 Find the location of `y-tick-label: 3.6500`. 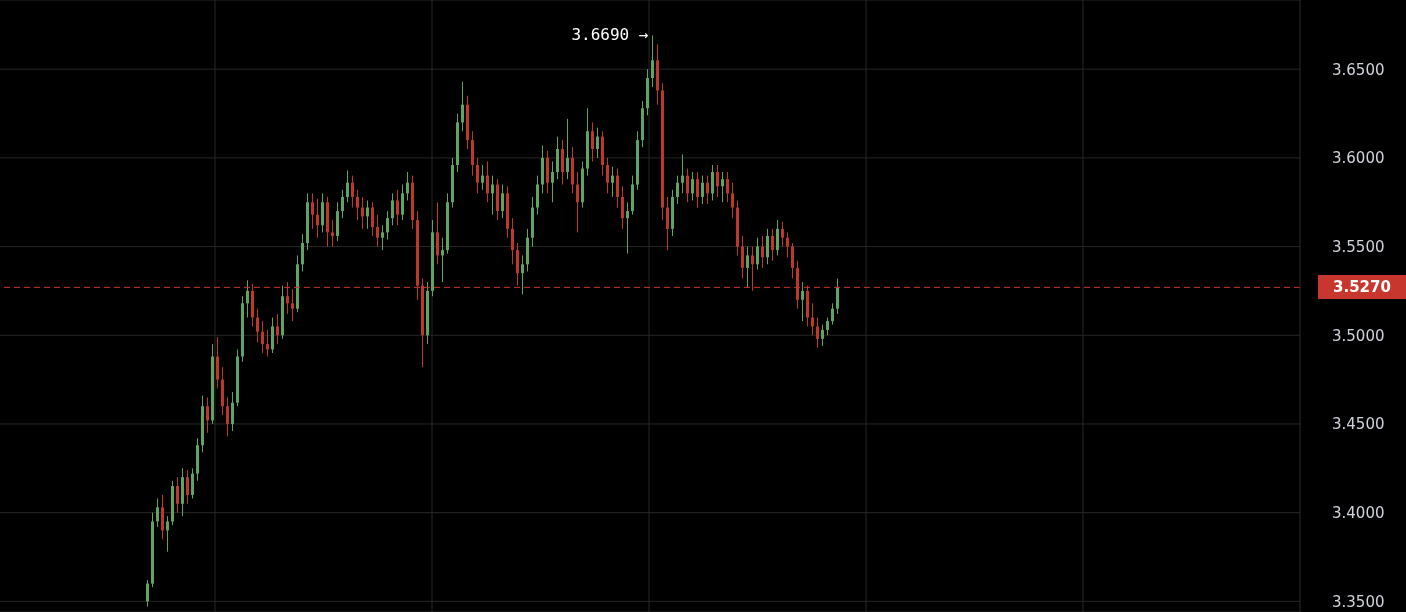

y-tick-label: 3.6500 is located at coordinates (1358, 69).